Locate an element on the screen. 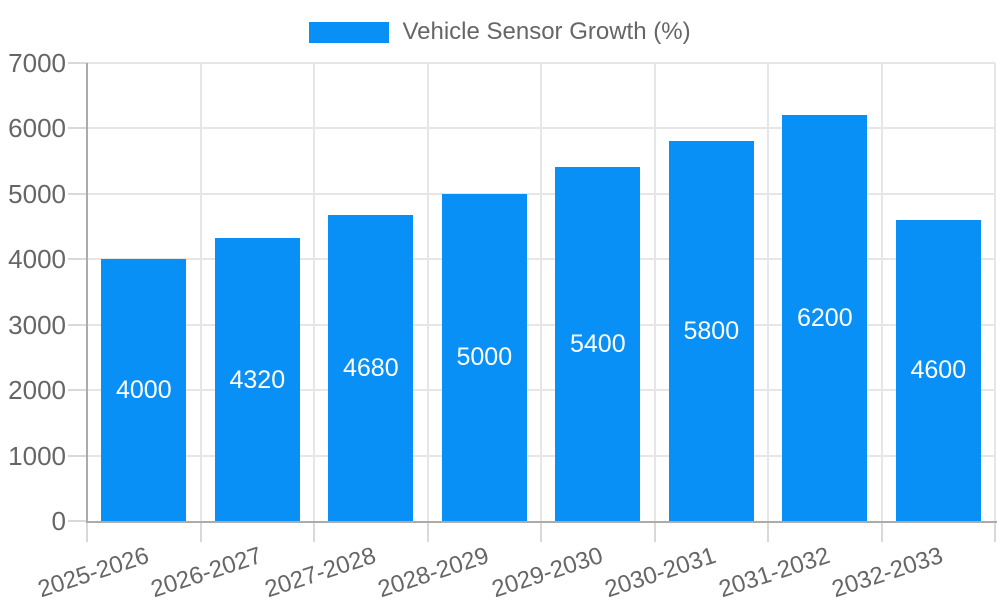 The height and width of the screenshot is (600, 1000). y-axis-label: 6000 is located at coordinates (37, 128).